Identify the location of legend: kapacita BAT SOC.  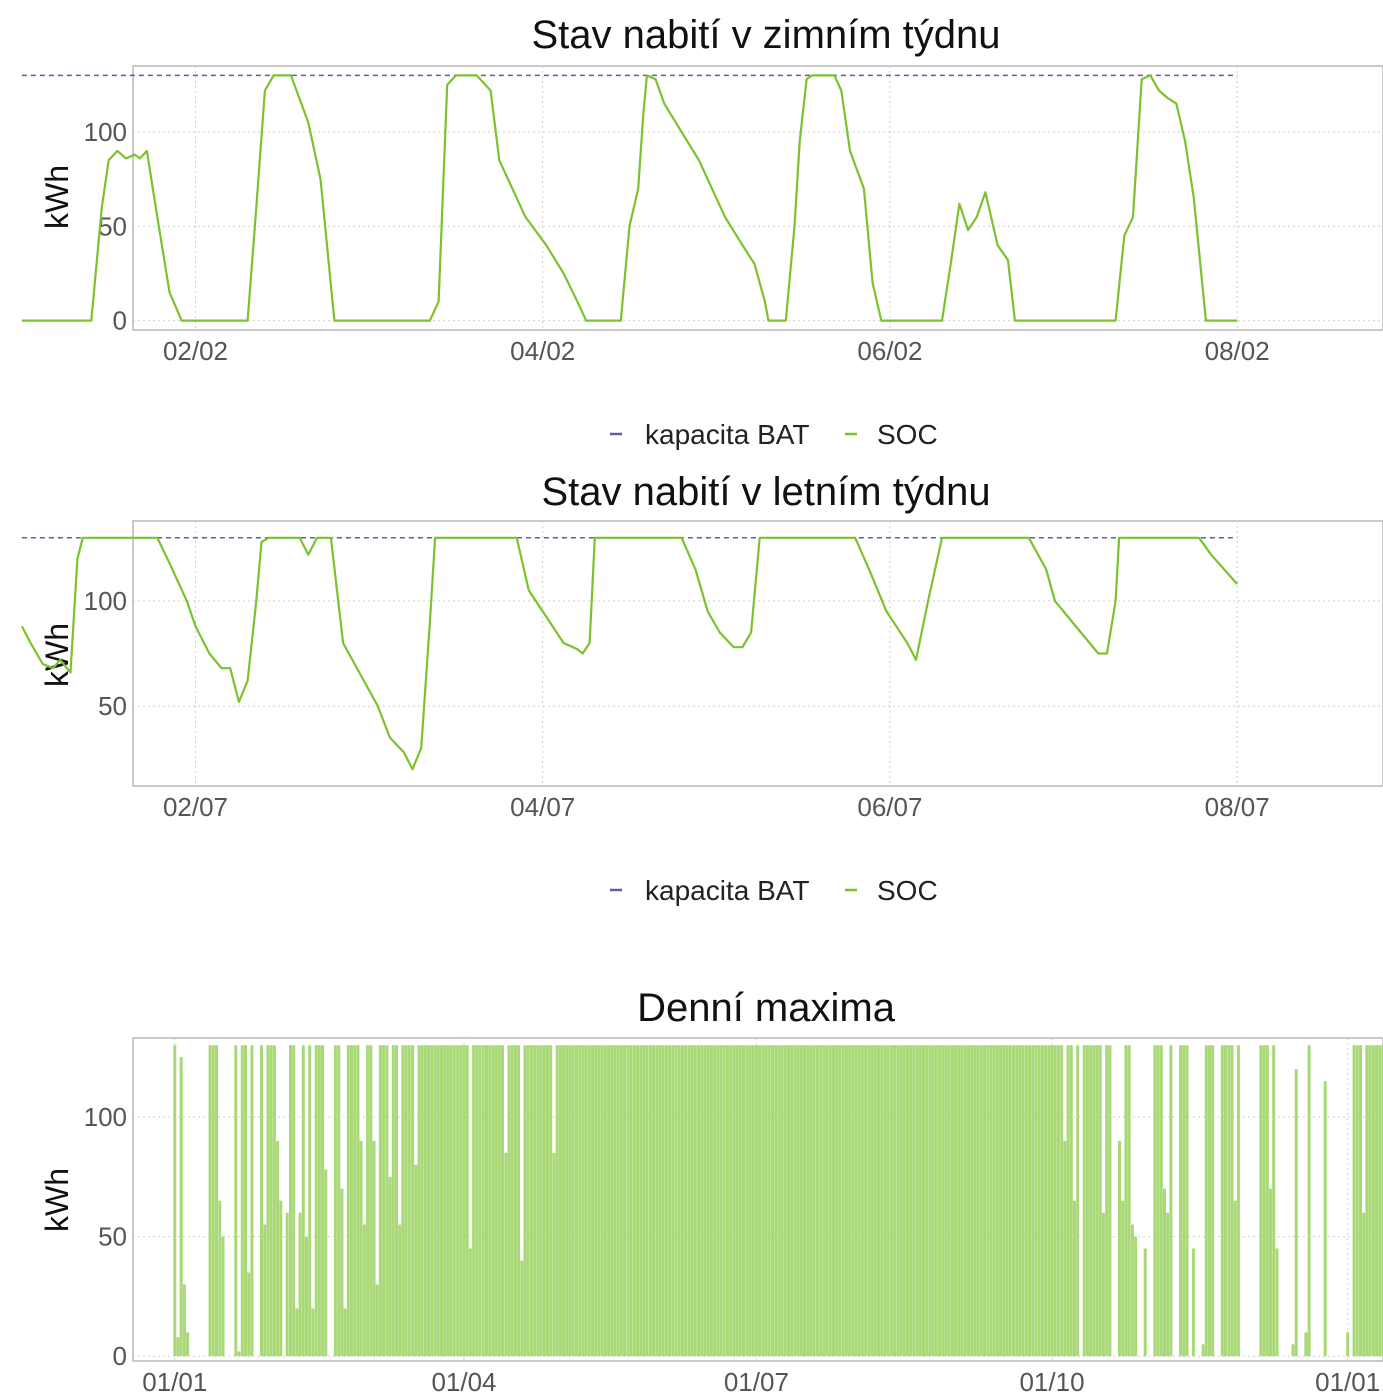
(774, 434).